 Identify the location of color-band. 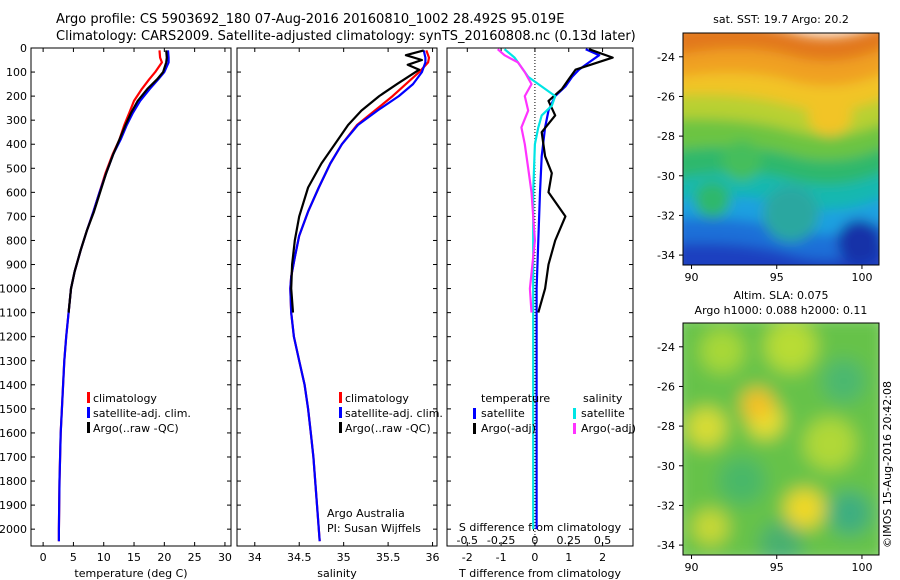
(781, 253).